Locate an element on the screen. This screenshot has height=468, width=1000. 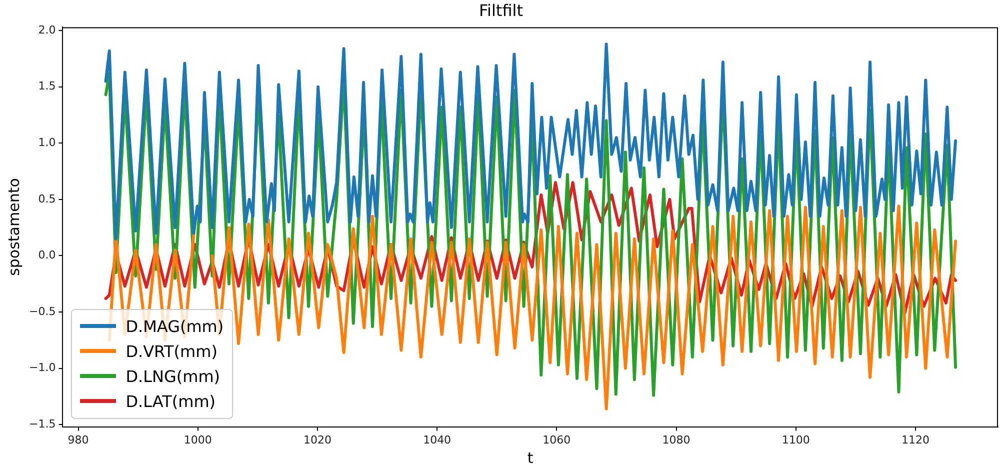
y-tick-label: −0.5 is located at coordinates (42, 311).